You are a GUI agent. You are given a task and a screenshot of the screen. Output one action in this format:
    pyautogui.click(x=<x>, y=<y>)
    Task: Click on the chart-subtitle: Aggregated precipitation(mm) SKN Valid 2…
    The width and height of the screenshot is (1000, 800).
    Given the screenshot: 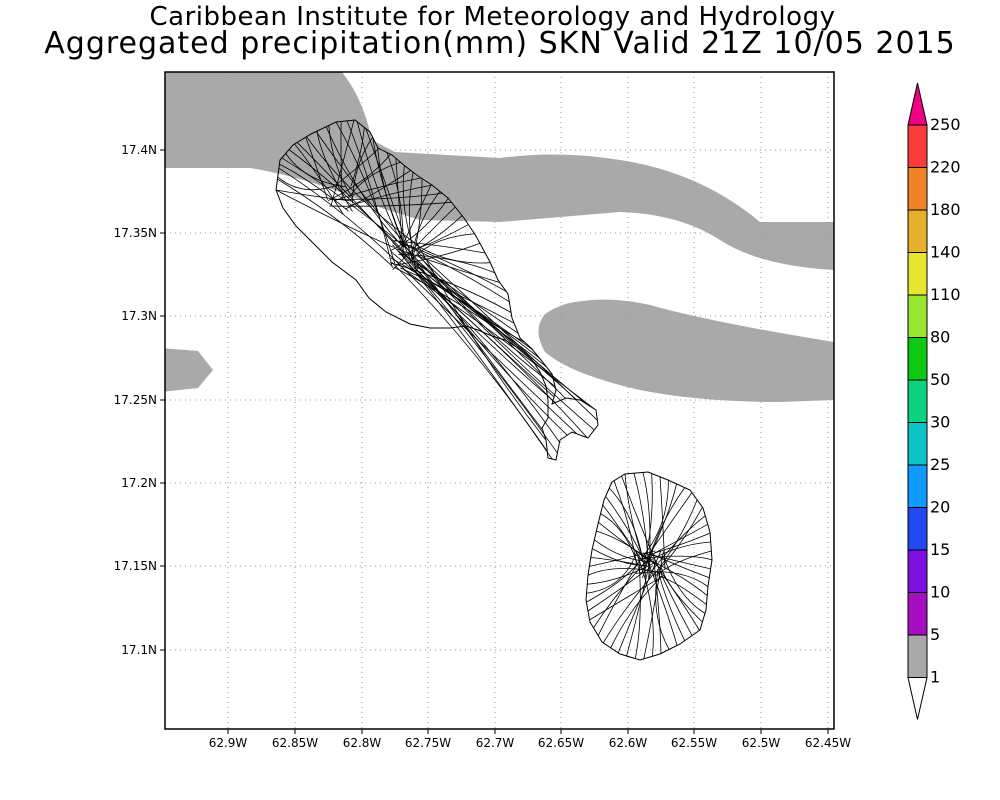 What is the action you would take?
    pyautogui.click(x=500, y=43)
    